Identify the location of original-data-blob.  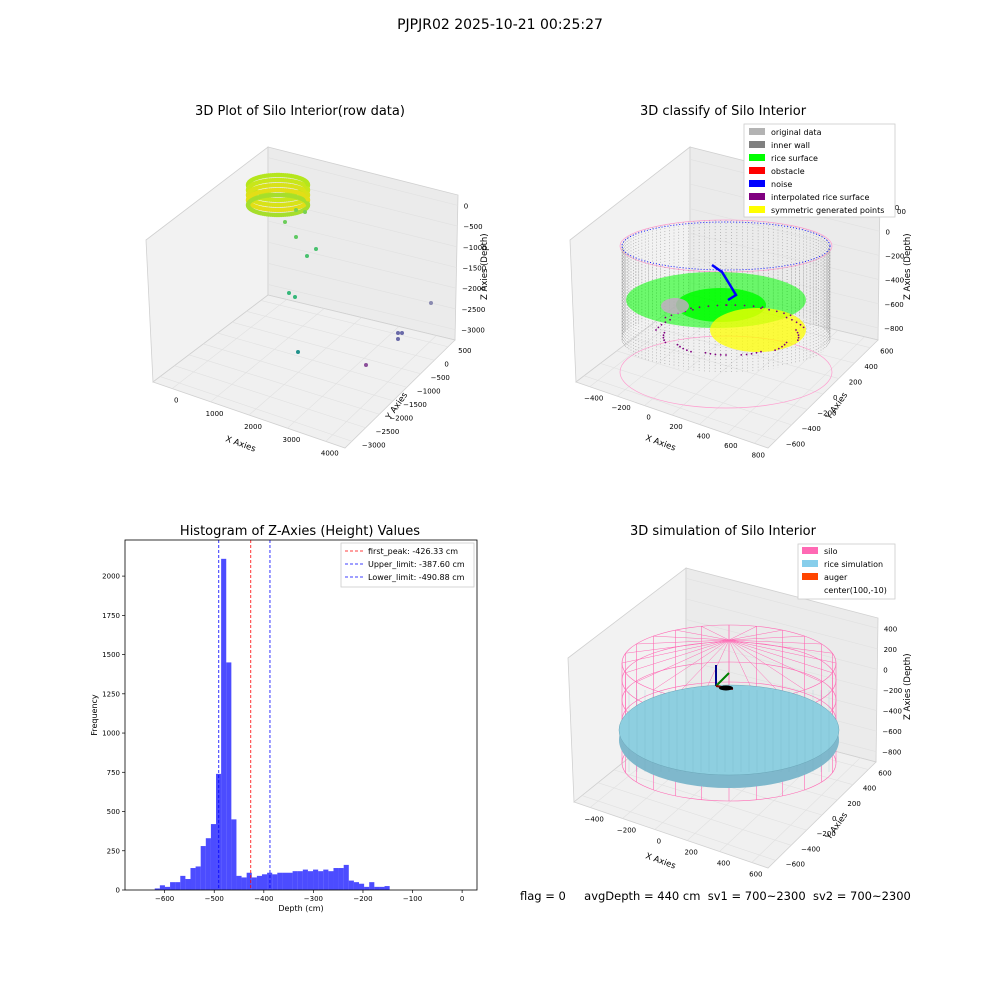
(675, 306).